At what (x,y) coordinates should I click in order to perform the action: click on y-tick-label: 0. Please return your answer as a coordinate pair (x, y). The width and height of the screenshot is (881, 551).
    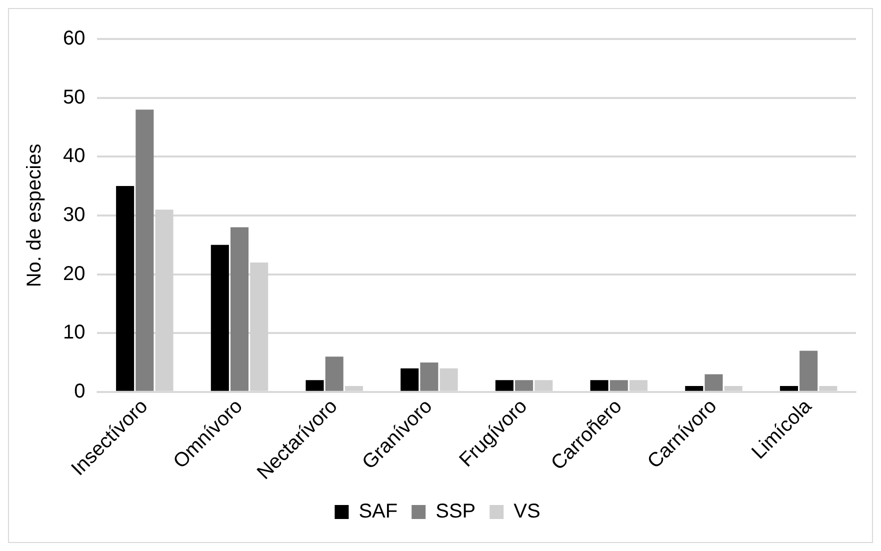
    Looking at the image, I should click on (80, 391).